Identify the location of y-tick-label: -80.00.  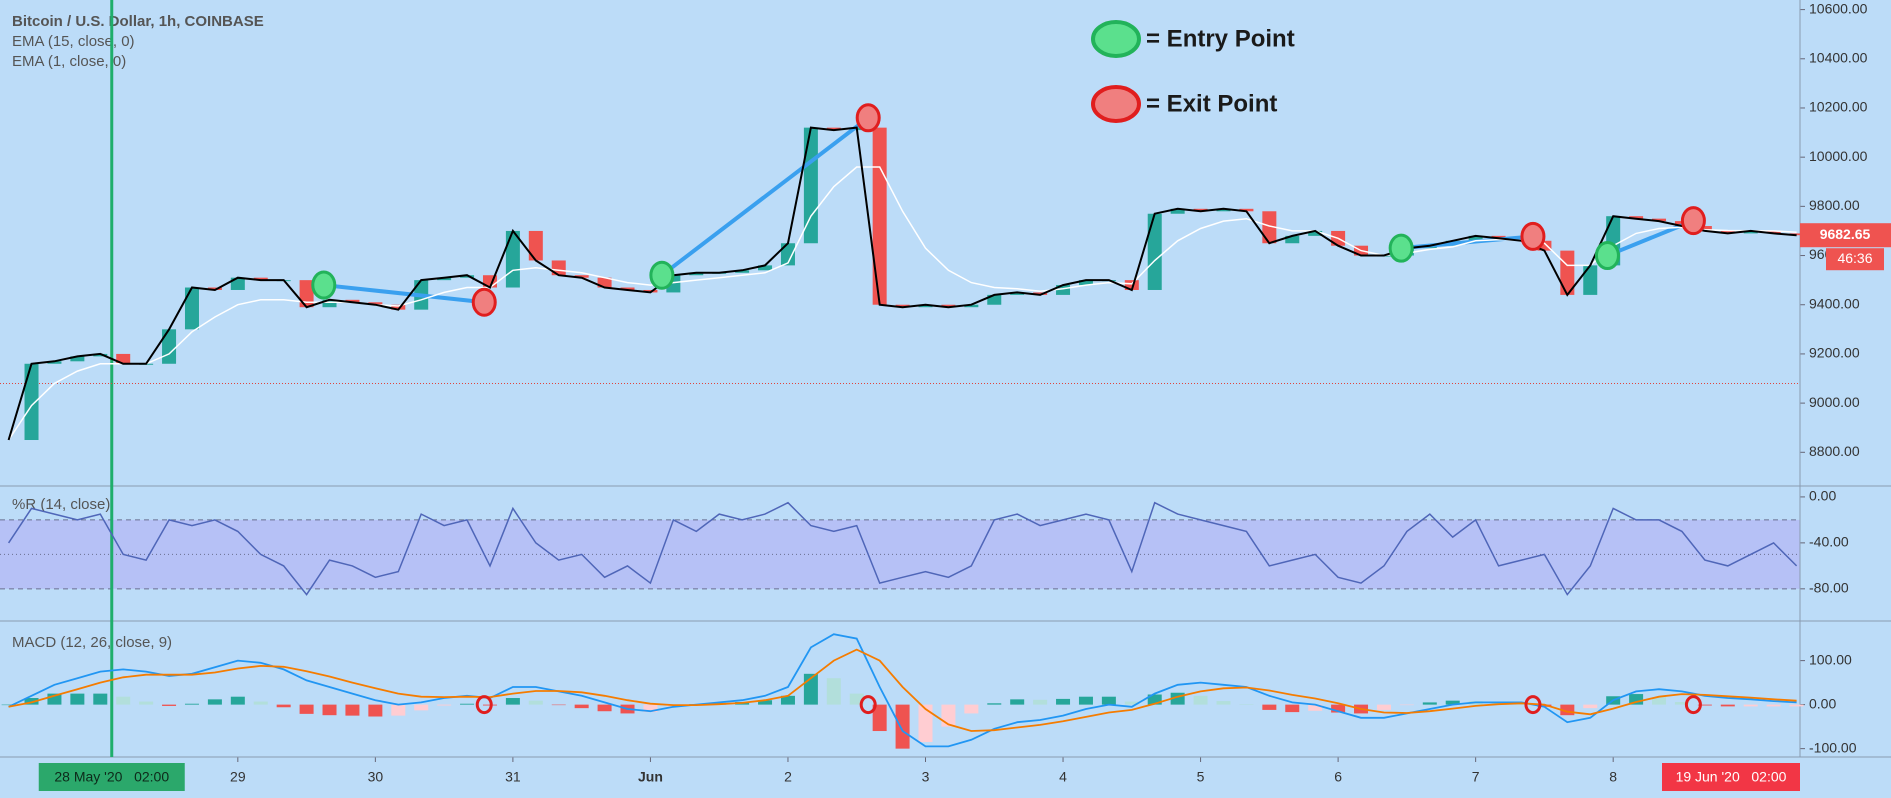
(1829, 588).